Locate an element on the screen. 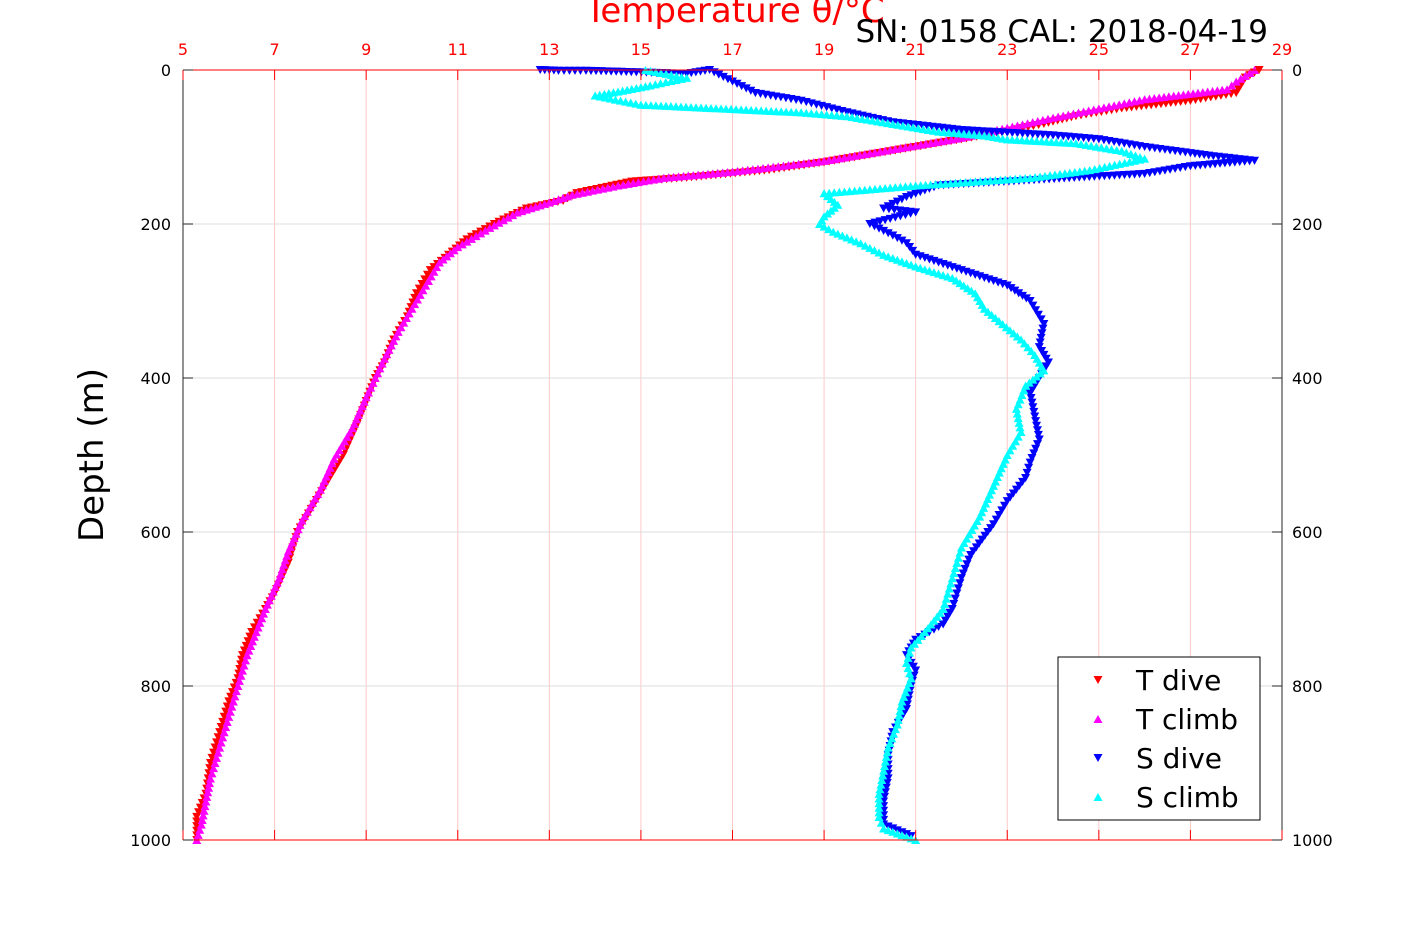 The height and width of the screenshot is (945, 1417). y-tick-label-left: 400 is located at coordinates (155, 378).